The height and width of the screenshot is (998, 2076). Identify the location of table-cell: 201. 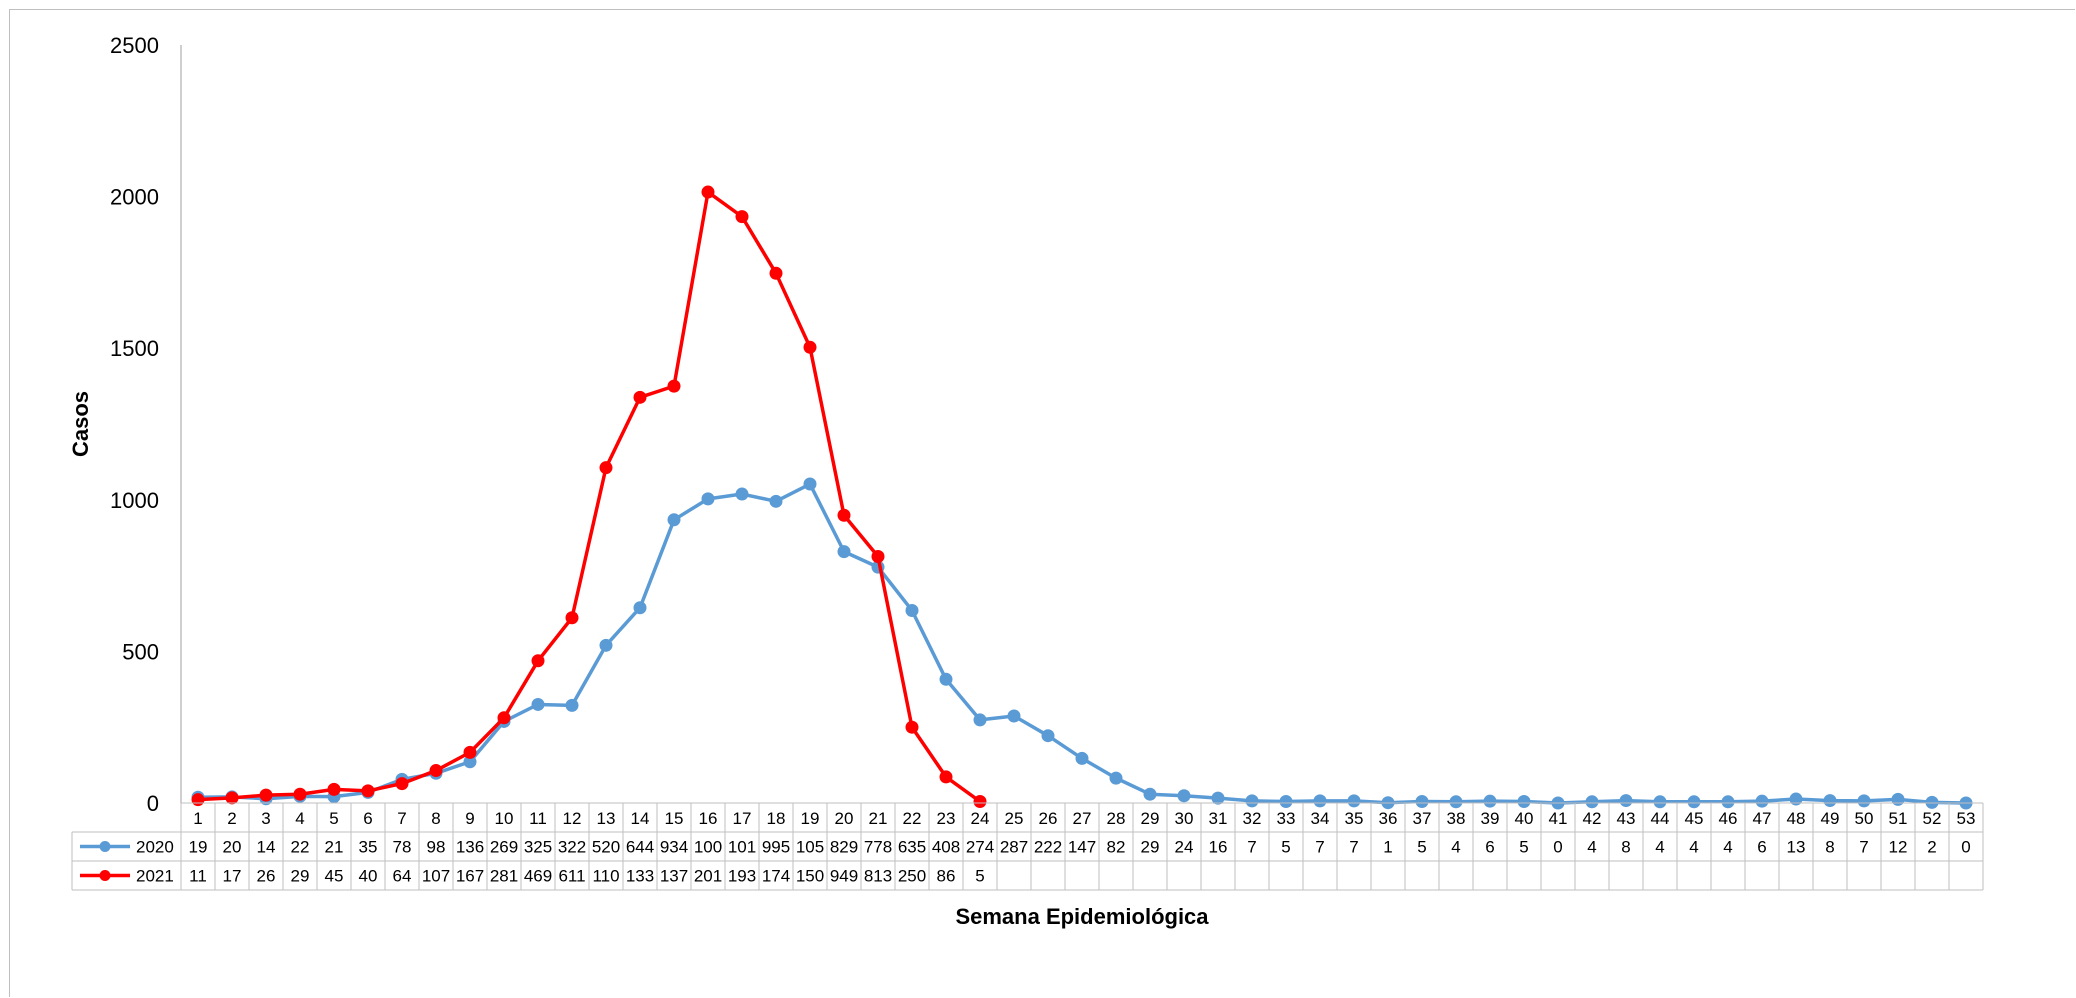
(708, 876).